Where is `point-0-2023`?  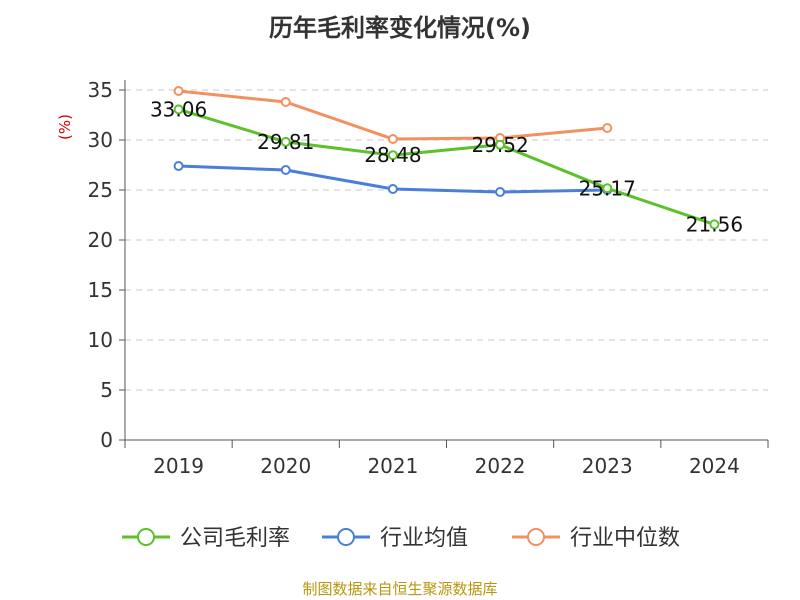
point-0-2023 is located at coordinates (607, 188).